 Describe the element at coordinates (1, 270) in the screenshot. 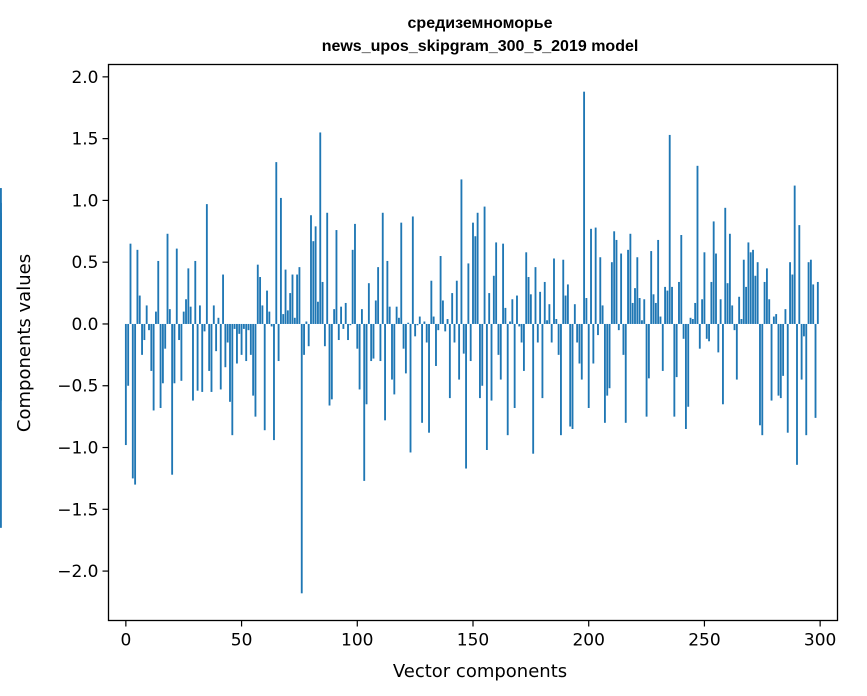

I see `bar-component-undefined` at that location.